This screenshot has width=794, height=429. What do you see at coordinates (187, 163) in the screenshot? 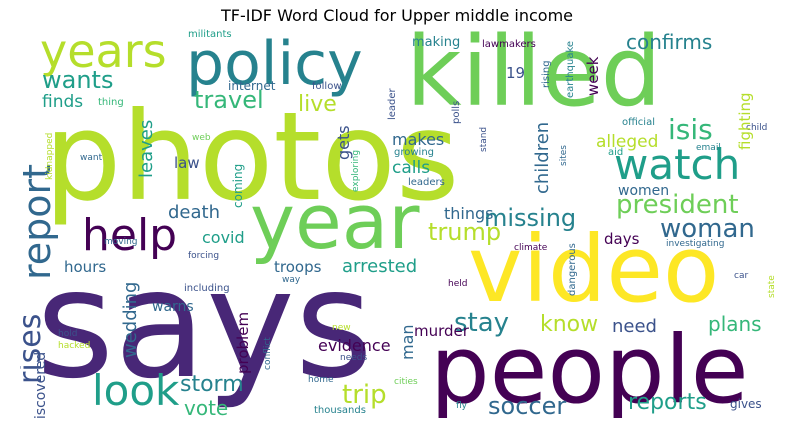
I see `word-law: law` at bounding box center [187, 163].